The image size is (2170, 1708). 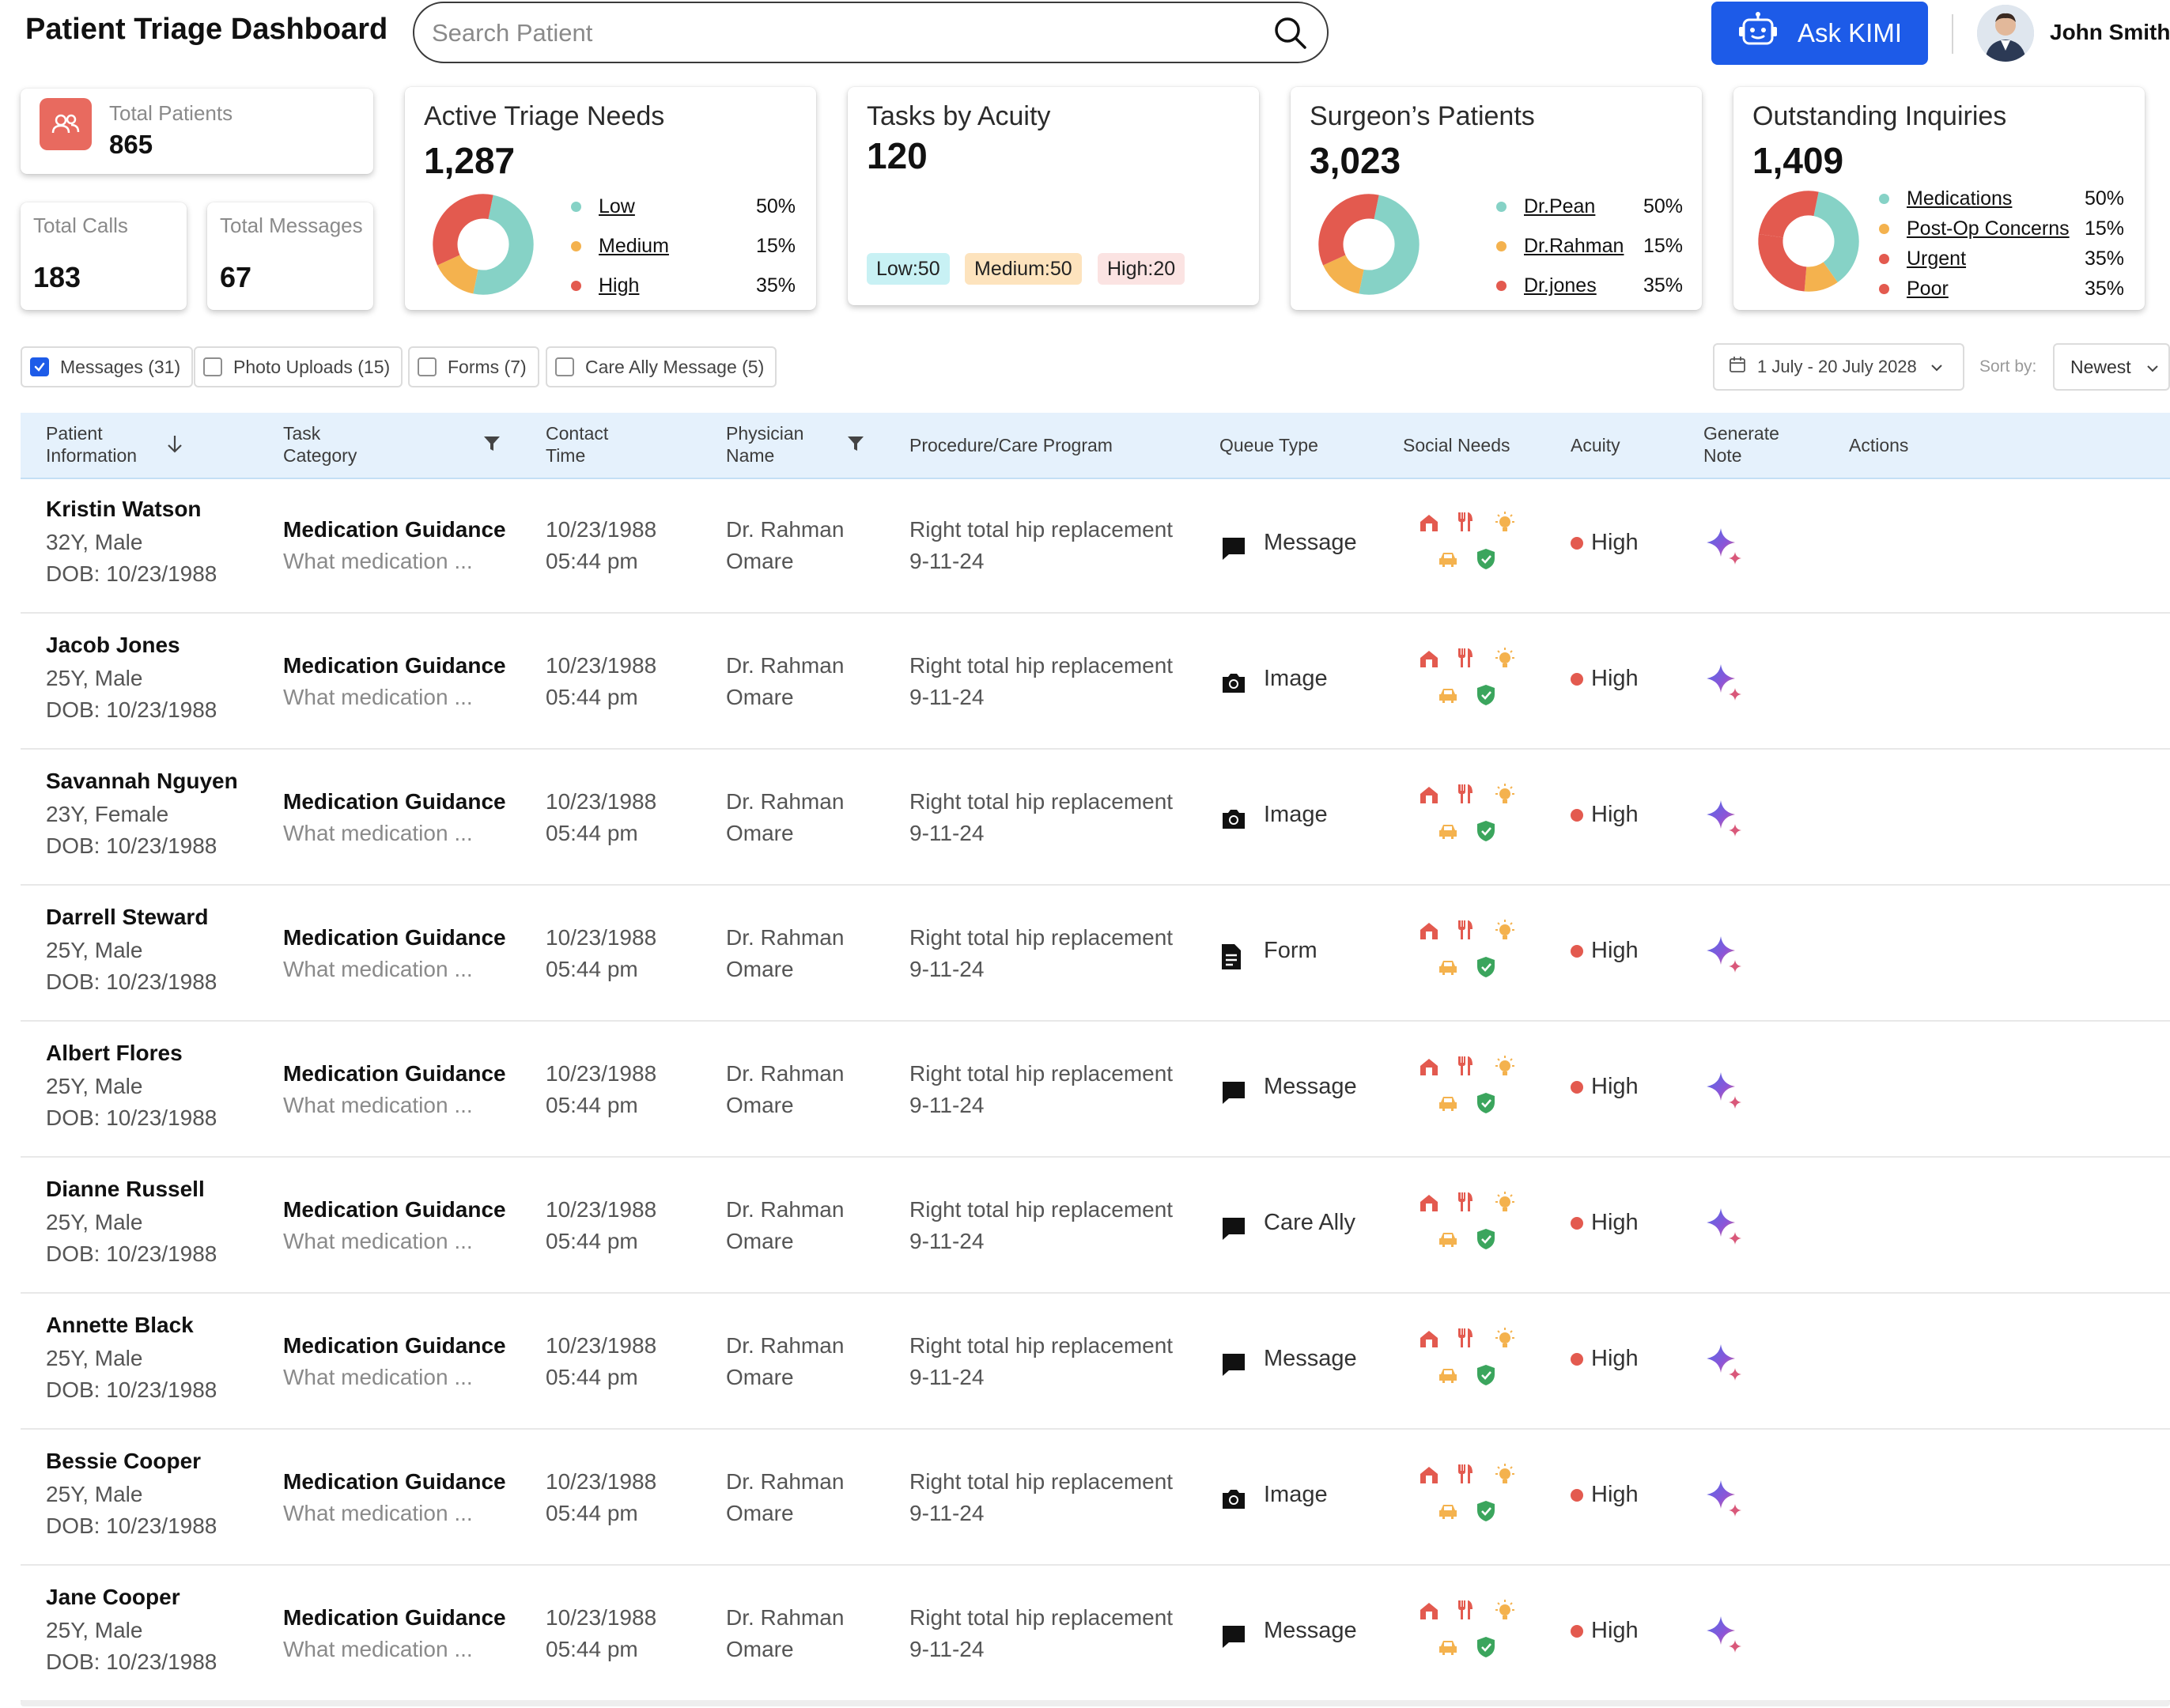 What do you see at coordinates (2006, 33) in the screenshot?
I see `avatar` at bounding box center [2006, 33].